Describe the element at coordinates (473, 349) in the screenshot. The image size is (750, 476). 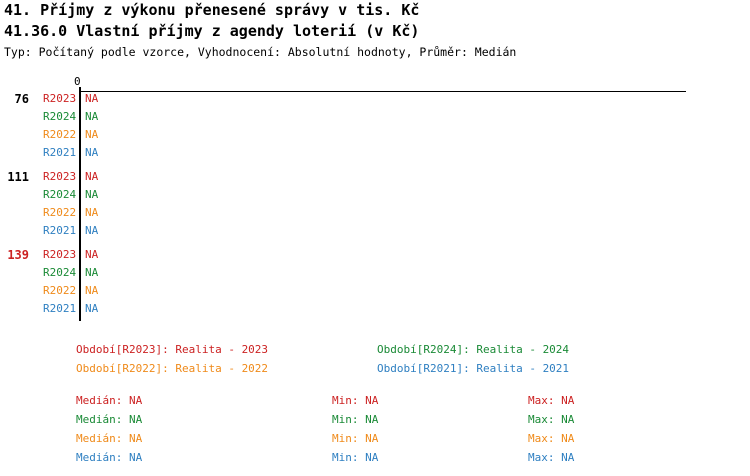
I see `legend-item: Období[R2024]: Realita - 2024` at that location.